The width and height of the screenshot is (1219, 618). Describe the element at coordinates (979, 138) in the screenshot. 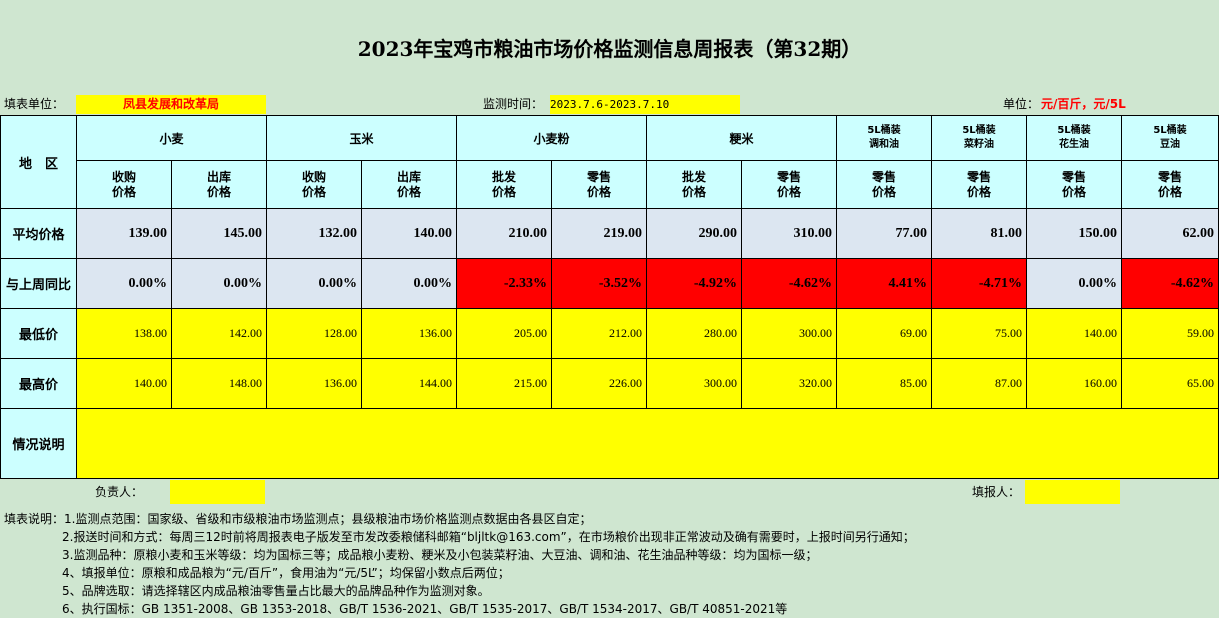

I see `group-header-rapeseed-oil: 5L桶装 菜籽油` at that location.